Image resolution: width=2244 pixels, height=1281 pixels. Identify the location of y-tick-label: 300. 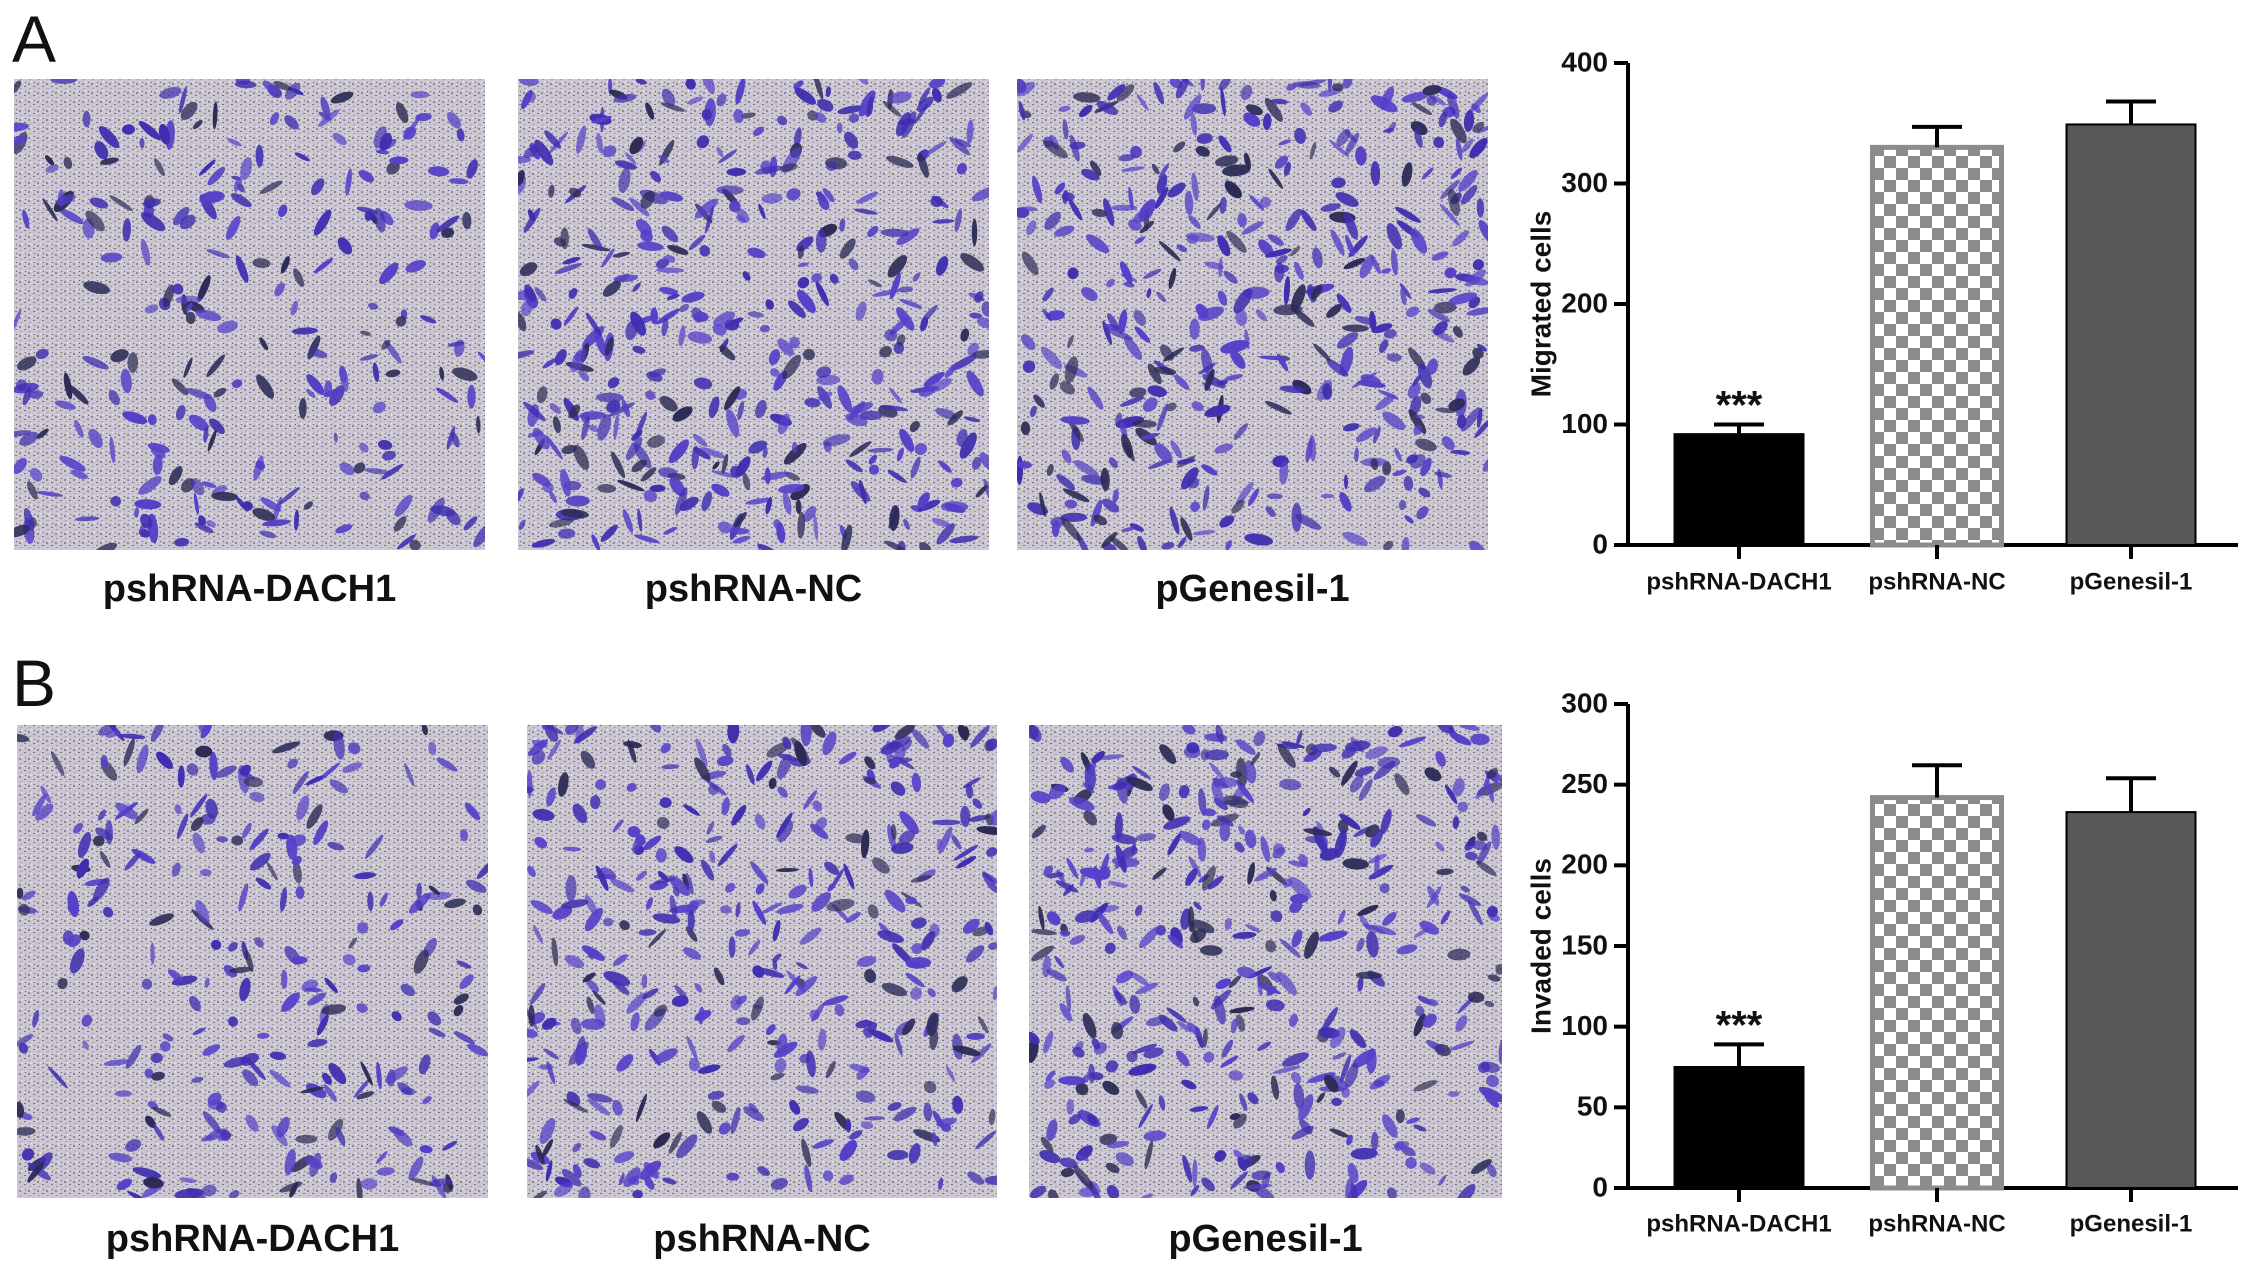
(1584, 702).